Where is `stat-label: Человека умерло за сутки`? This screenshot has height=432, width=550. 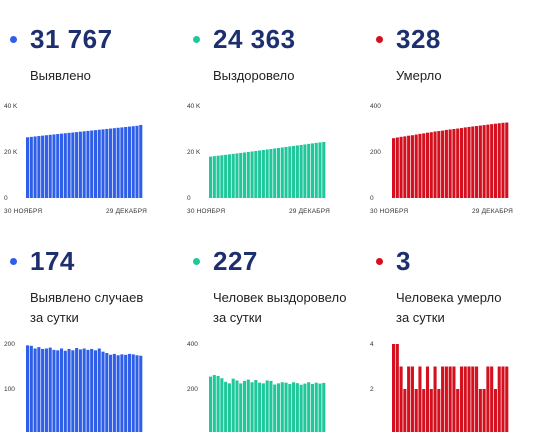
stat-label: Человека умерло за сутки is located at coordinates (449, 308).